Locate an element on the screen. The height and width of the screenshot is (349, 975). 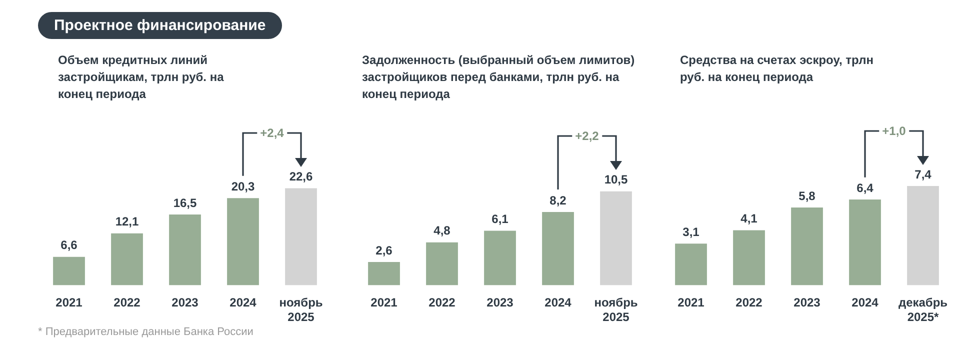
chart-title: Задолженность (выбранный объем лимитов) застройщиков перед банками, трлн руб. на конец периода is located at coordinates (499, 77).